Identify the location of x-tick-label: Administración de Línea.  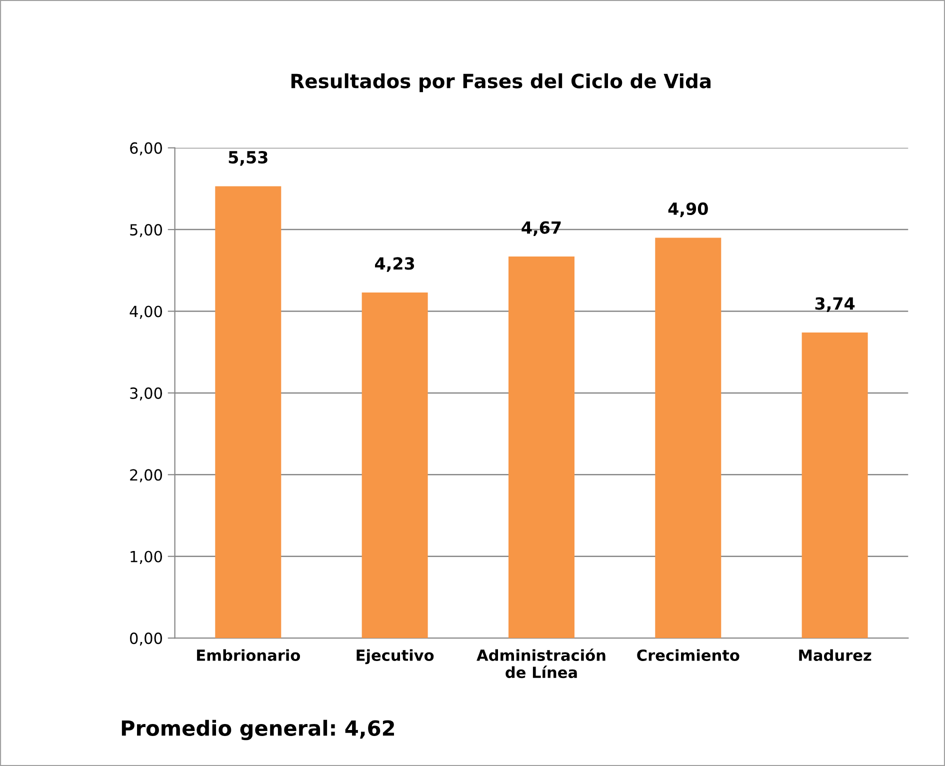
(541, 663).